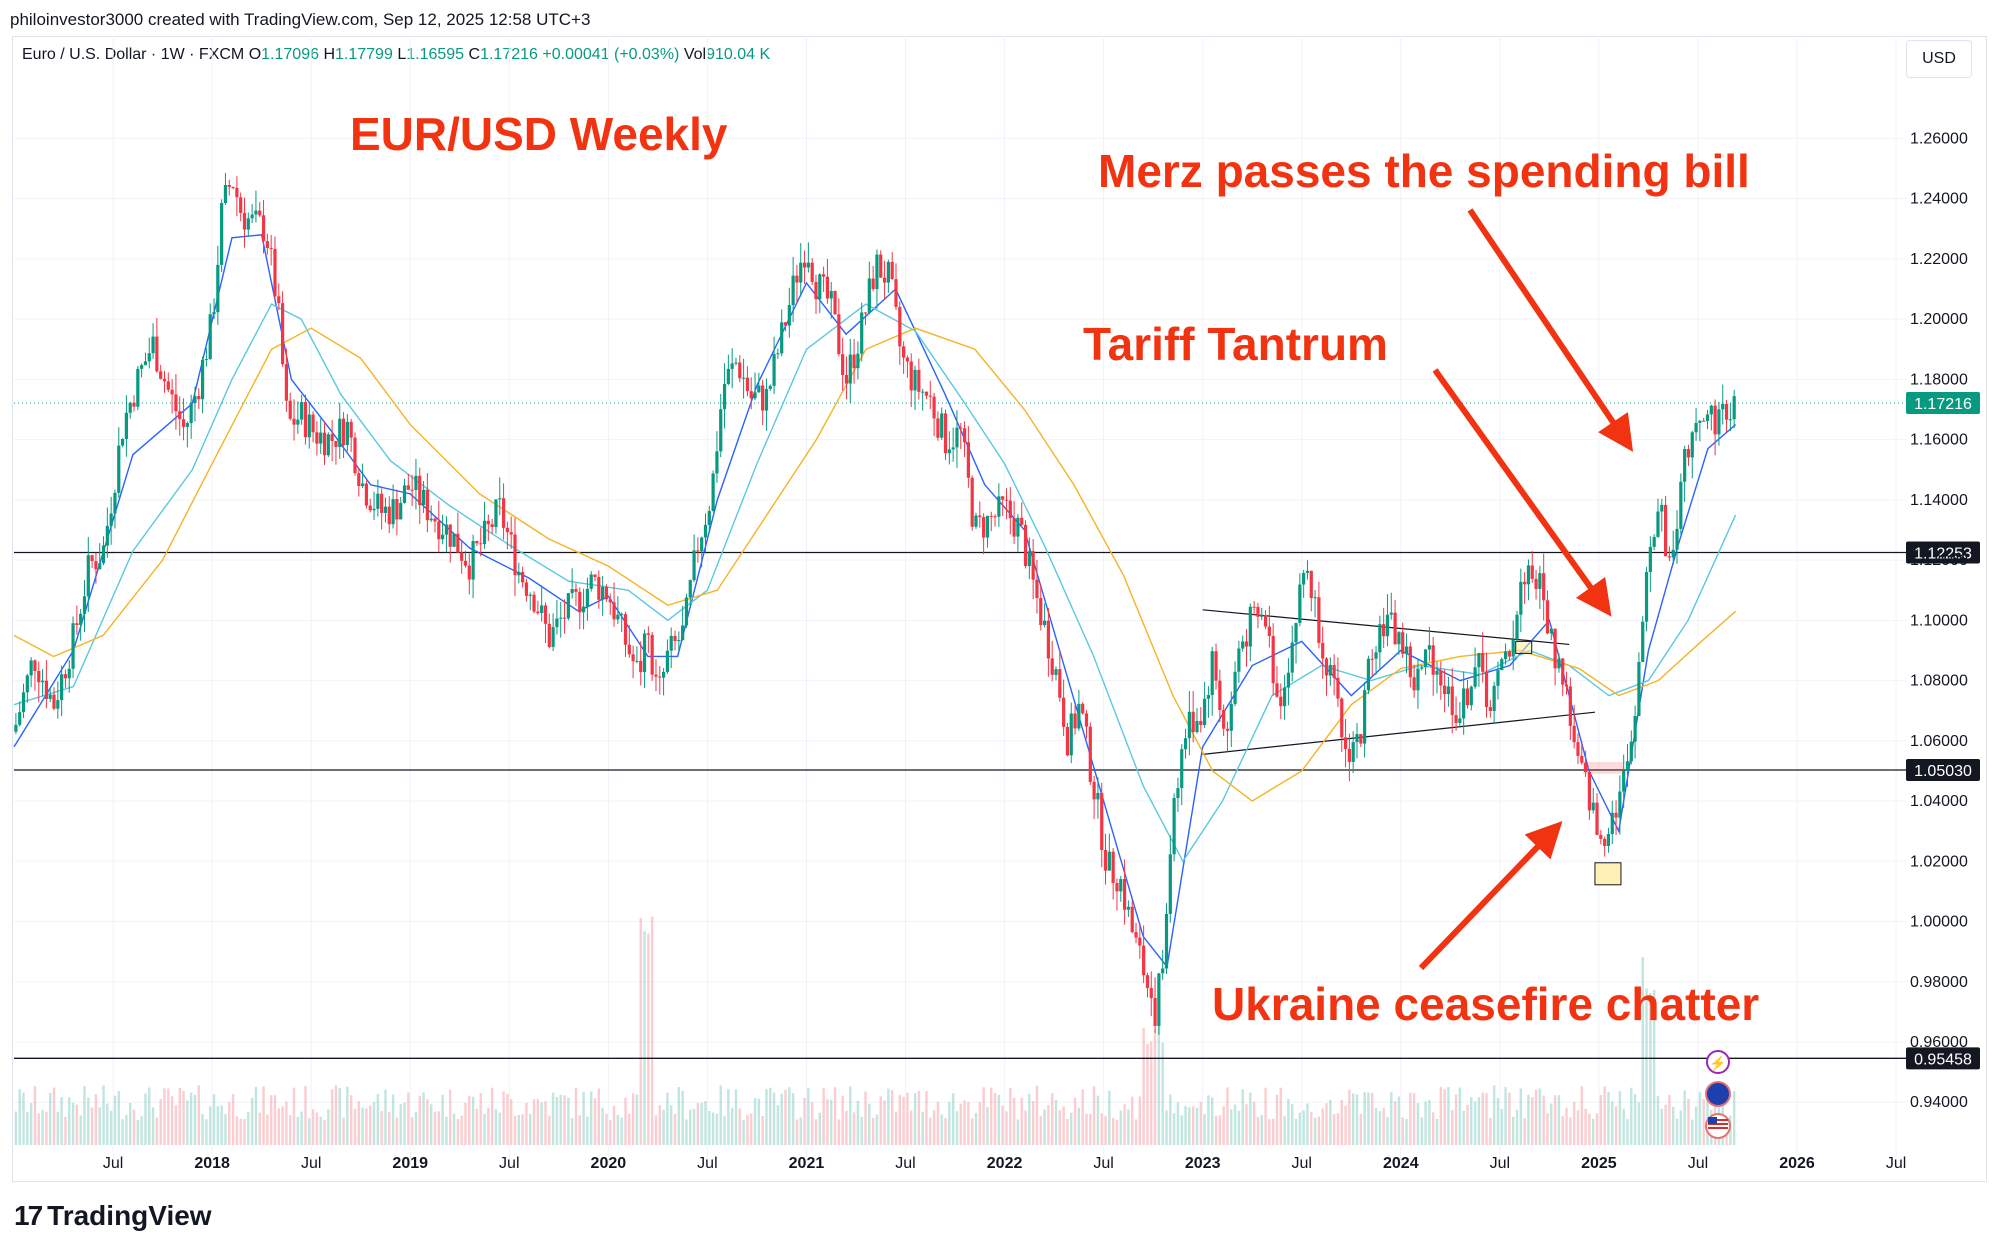  Describe the element at coordinates (329, 54) in the screenshot. I see `high-label: H` at that location.